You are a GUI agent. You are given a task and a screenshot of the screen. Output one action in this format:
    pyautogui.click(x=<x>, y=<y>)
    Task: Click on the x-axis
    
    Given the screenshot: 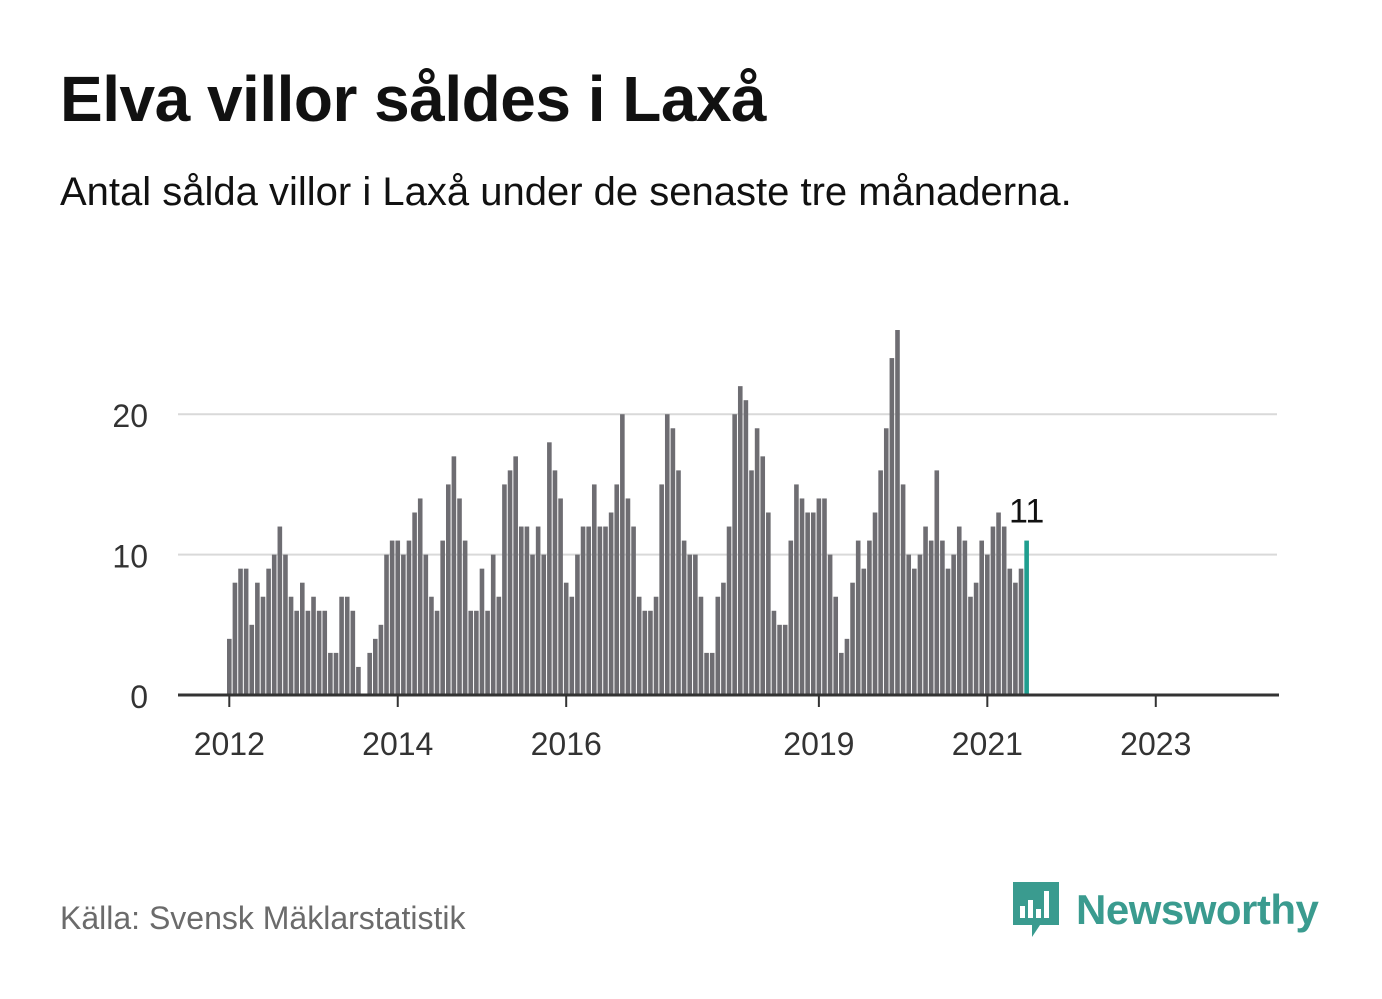 What is the action you would take?
    pyautogui.click(x=728, y=700)
    